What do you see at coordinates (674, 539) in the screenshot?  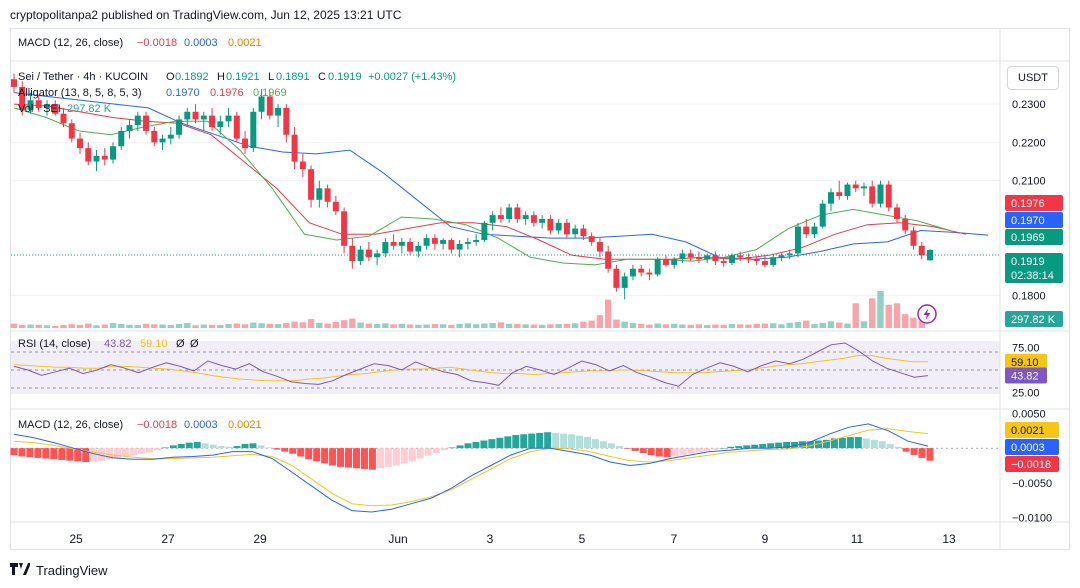 I see `time-tick: 7` at bounding box center [674, 539].